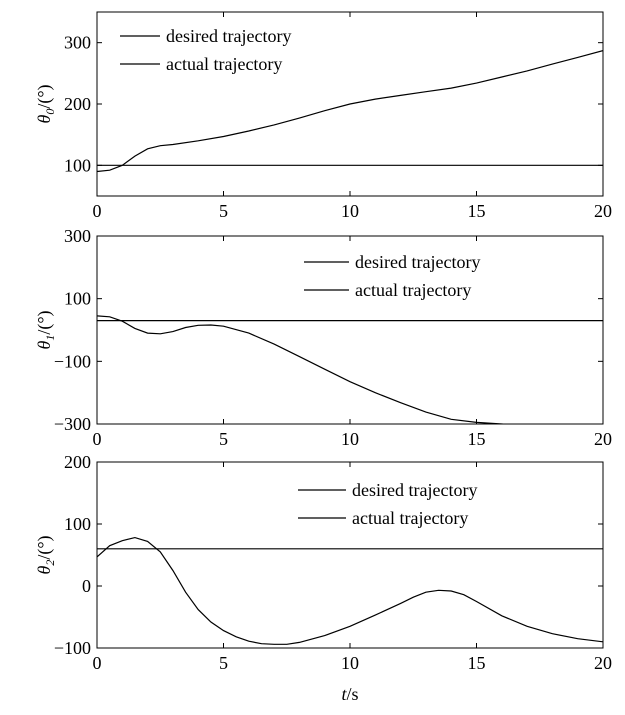 The height and width of the screenshot is (715, 625). Describe the element at coordinates (45, 103) in the screenshot. I see `y-axis-label: θ0/(°)` at that location.